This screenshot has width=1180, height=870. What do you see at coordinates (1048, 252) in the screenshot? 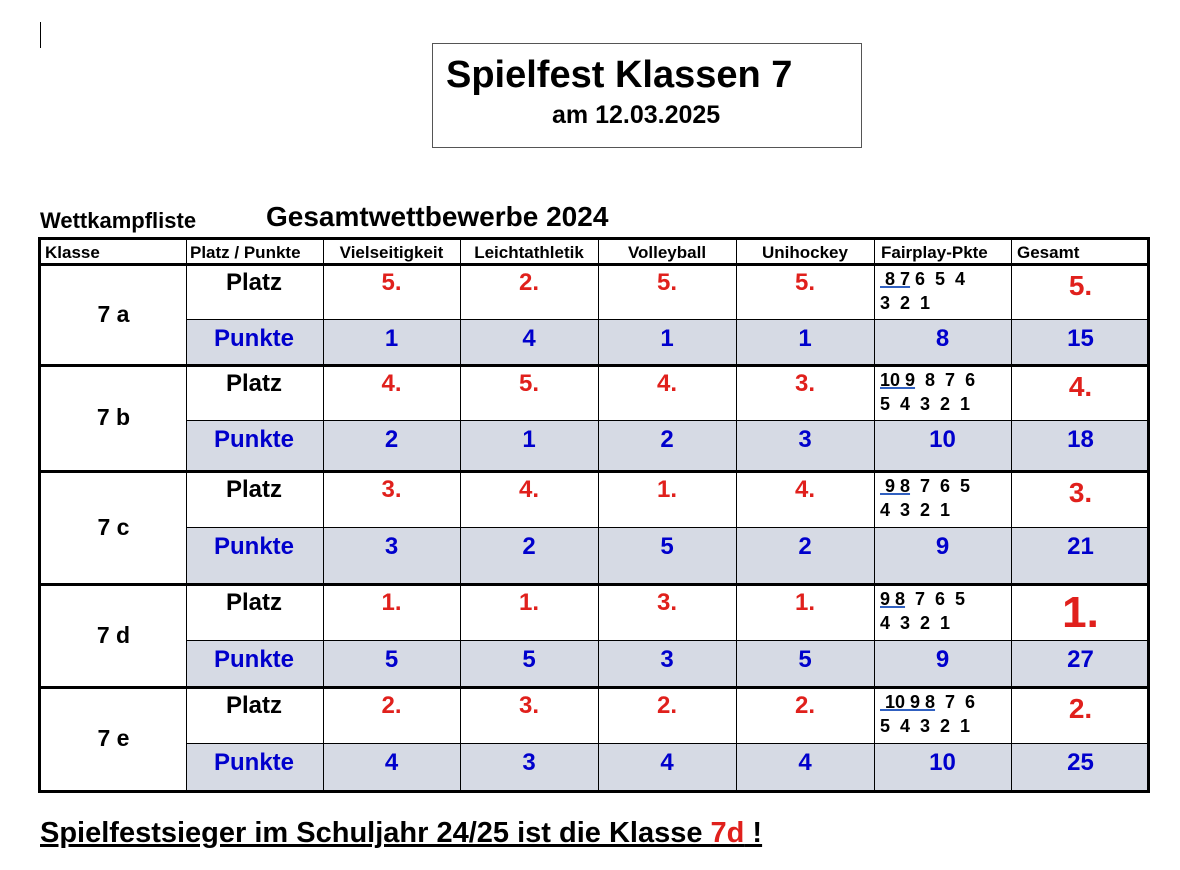
I see `header-gesamt: Gesamt` at bounding box center [1048, 252].